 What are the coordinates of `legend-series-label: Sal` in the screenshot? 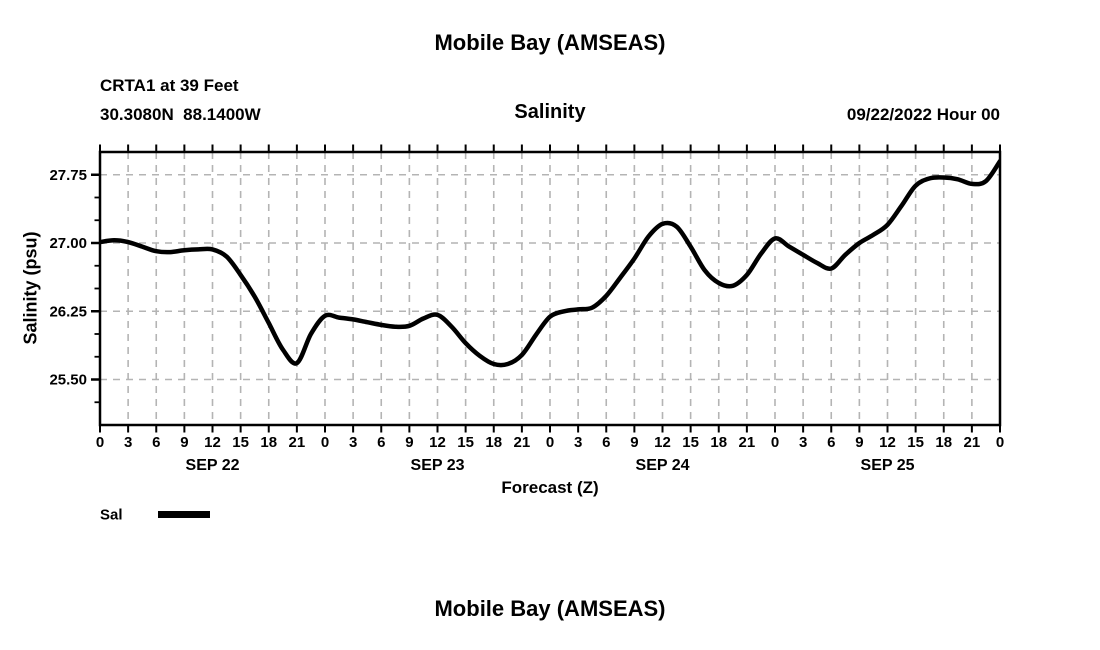 It's located at (111, 515).